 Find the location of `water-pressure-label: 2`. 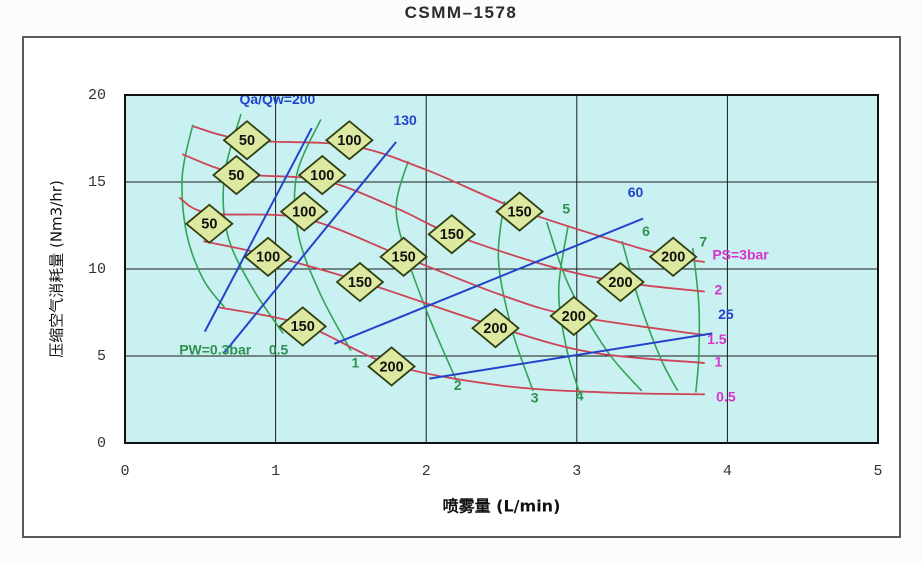

water-pressure-label: 2 is located at coordinates (458, 385).